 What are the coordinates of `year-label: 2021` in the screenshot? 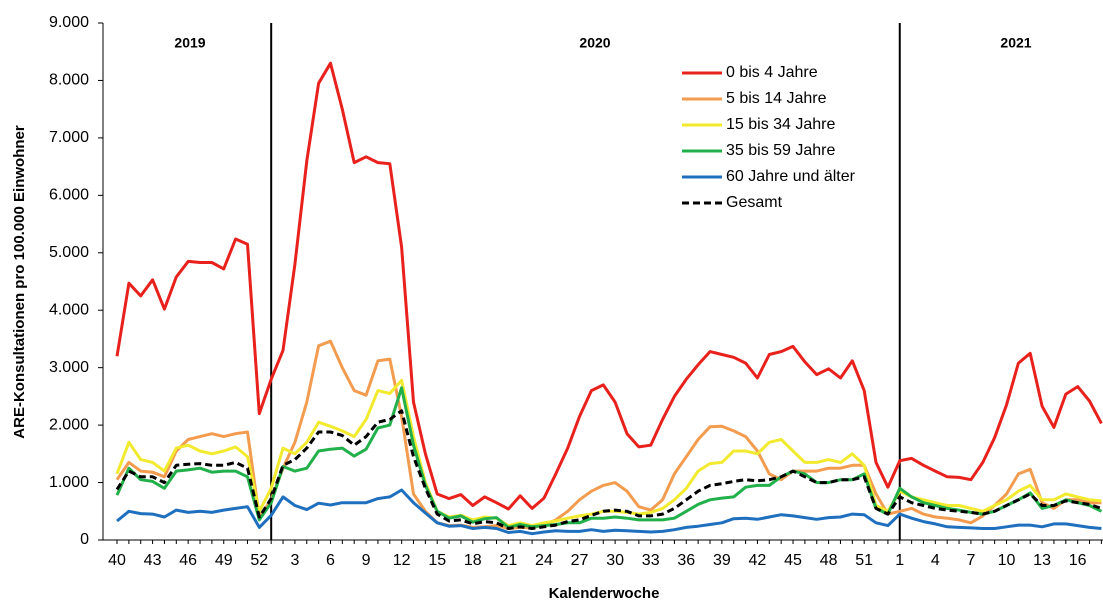 It's located at (1015, 43).